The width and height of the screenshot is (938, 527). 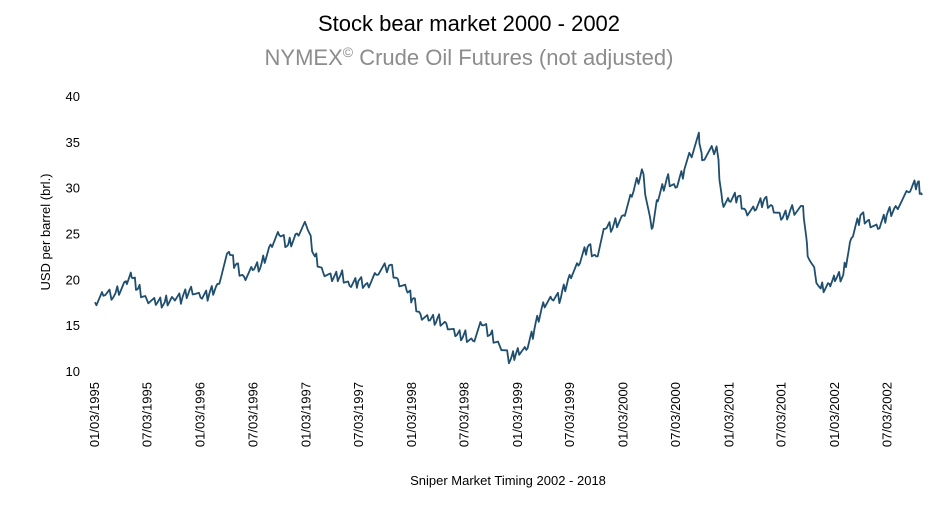 What do you see at coordinates (73, 142) in the screenshot?
I see `y-tick-label: 35` at bounding box center [73, 142].